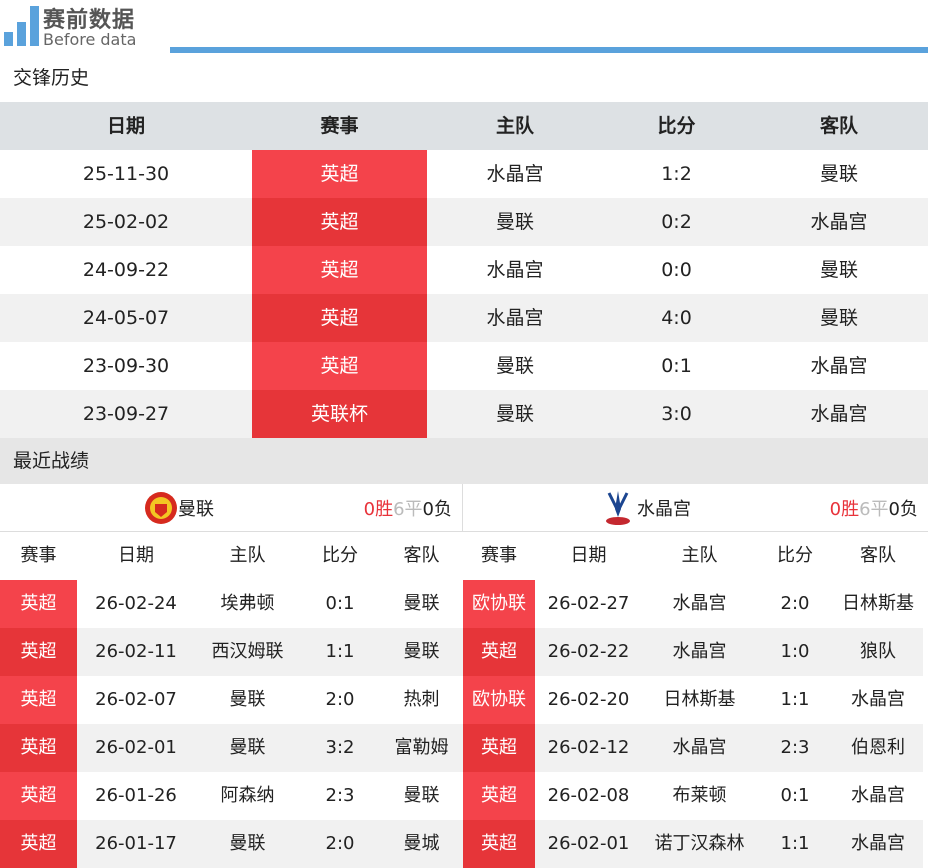  What do you see at coordinates (339, 414) in the screenshot?
I see `table-cell: 英联杯` at bounding box center [339, 414].